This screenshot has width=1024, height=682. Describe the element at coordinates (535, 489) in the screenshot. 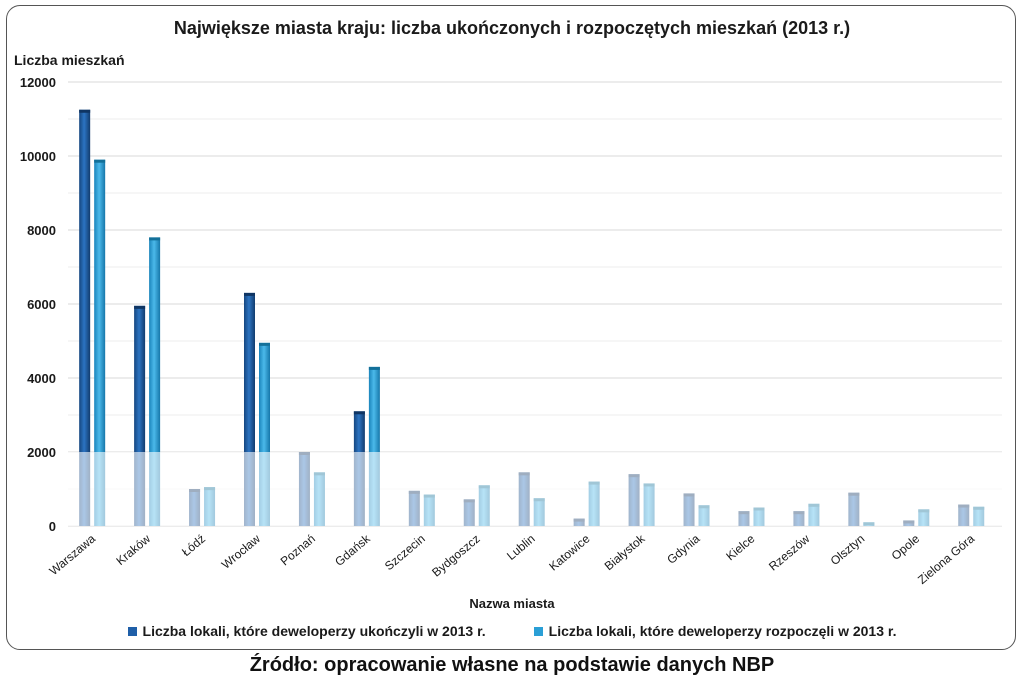

I see `light-overlay` at that location.